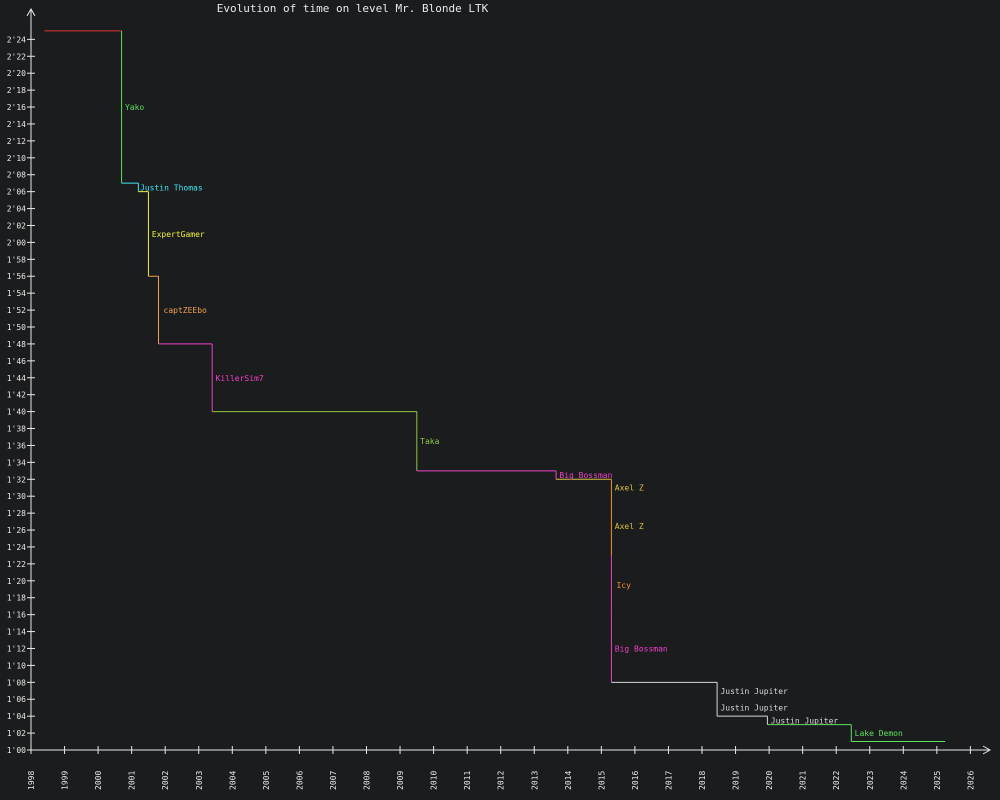 The height and width of the screenshot is (800, 1000). What do you see at coordinates (16, 750) in the screenshot?
I see `y-tick-label: 1'00` at bounding box center [16, 750].